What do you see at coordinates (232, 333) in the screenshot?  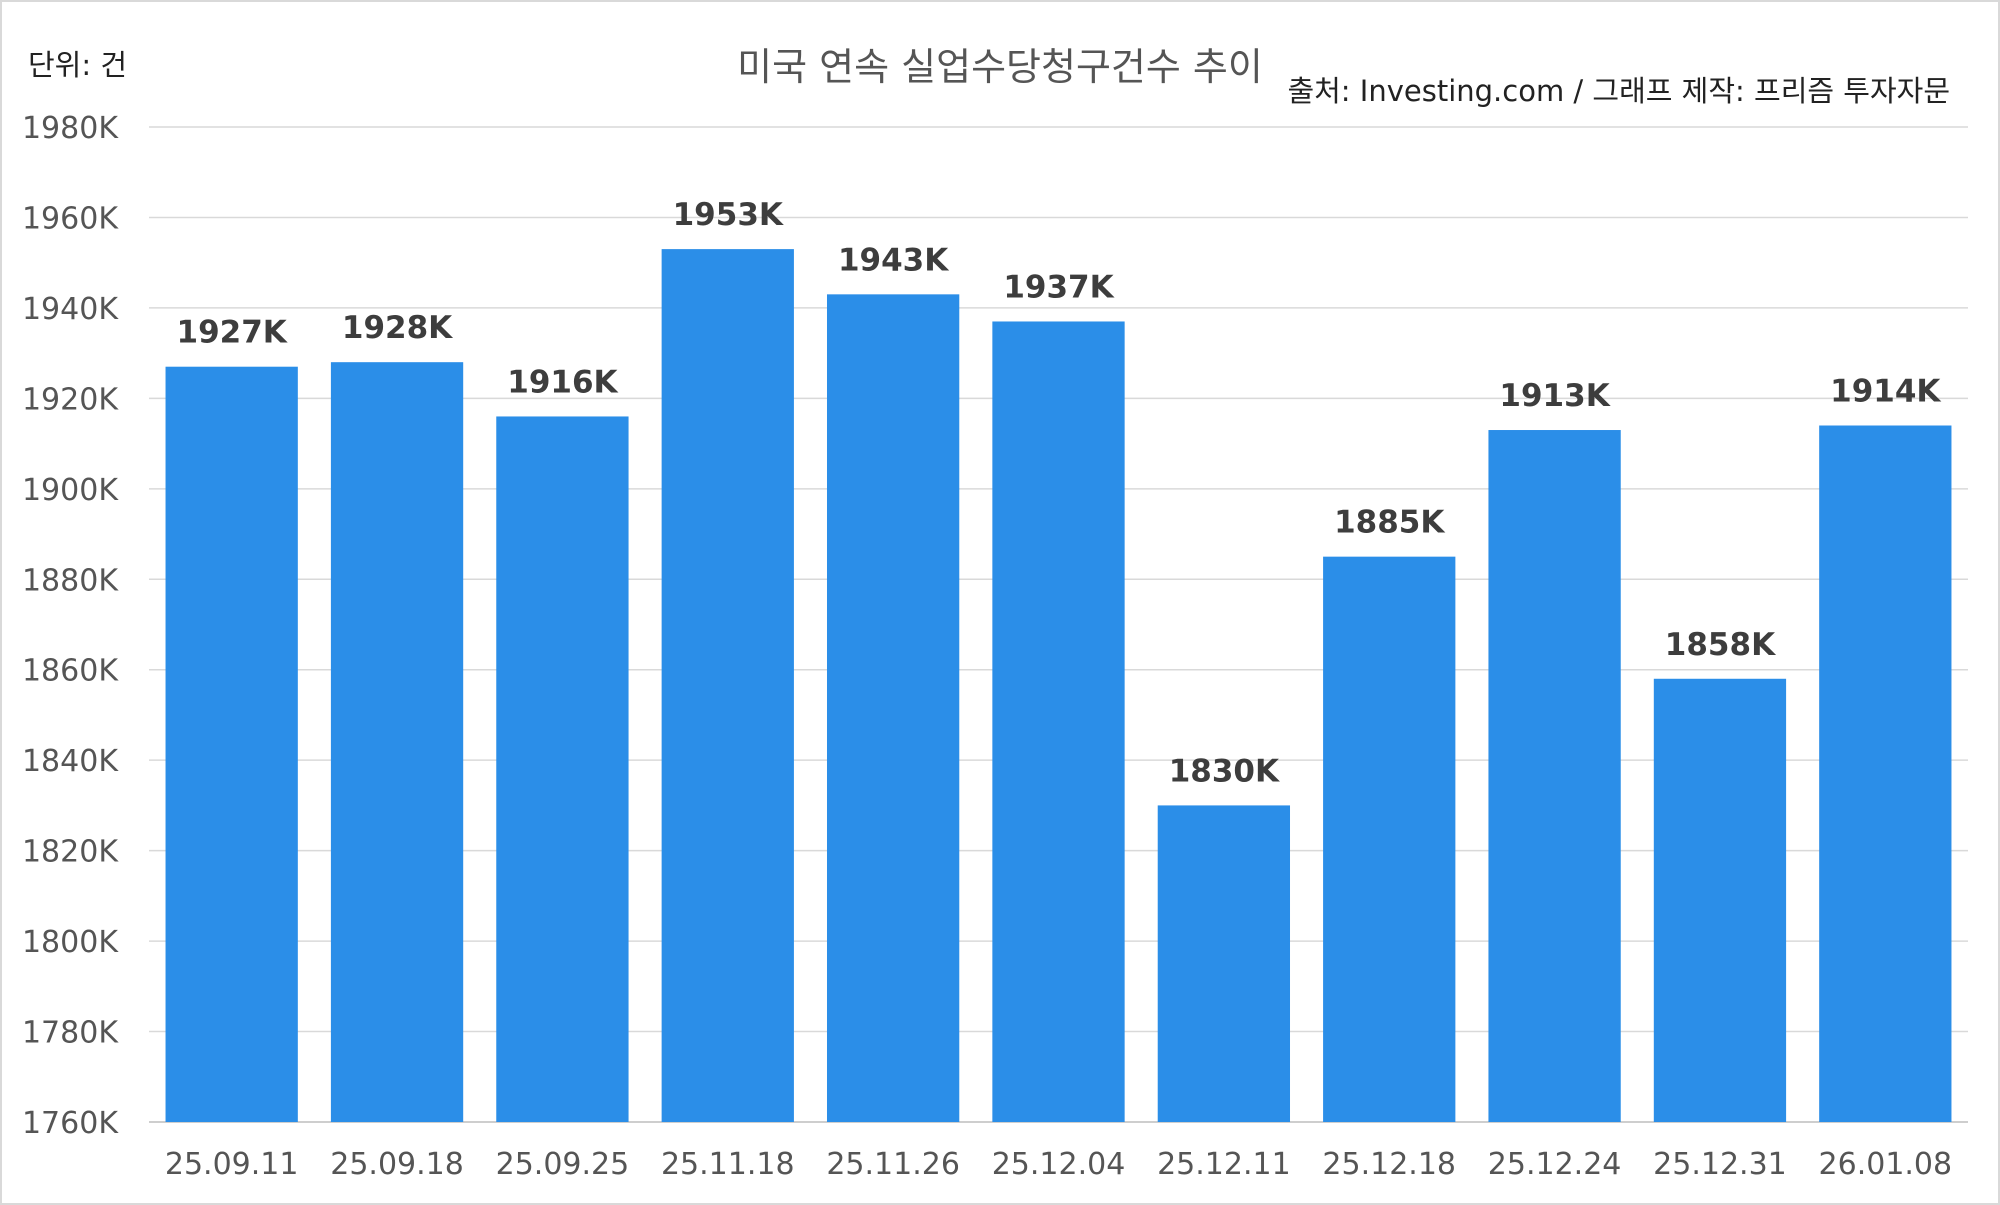 I see `data-label: 1927K` at bounding box center [232, 333].